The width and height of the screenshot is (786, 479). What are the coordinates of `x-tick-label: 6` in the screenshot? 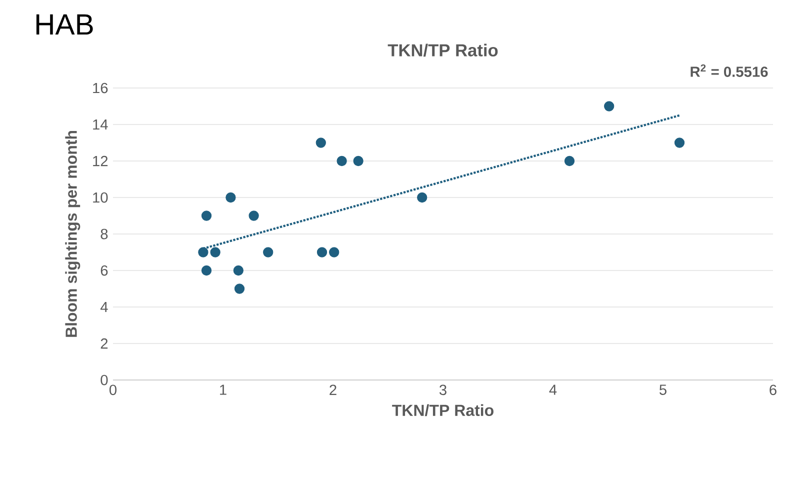 It's located at (773, 390).